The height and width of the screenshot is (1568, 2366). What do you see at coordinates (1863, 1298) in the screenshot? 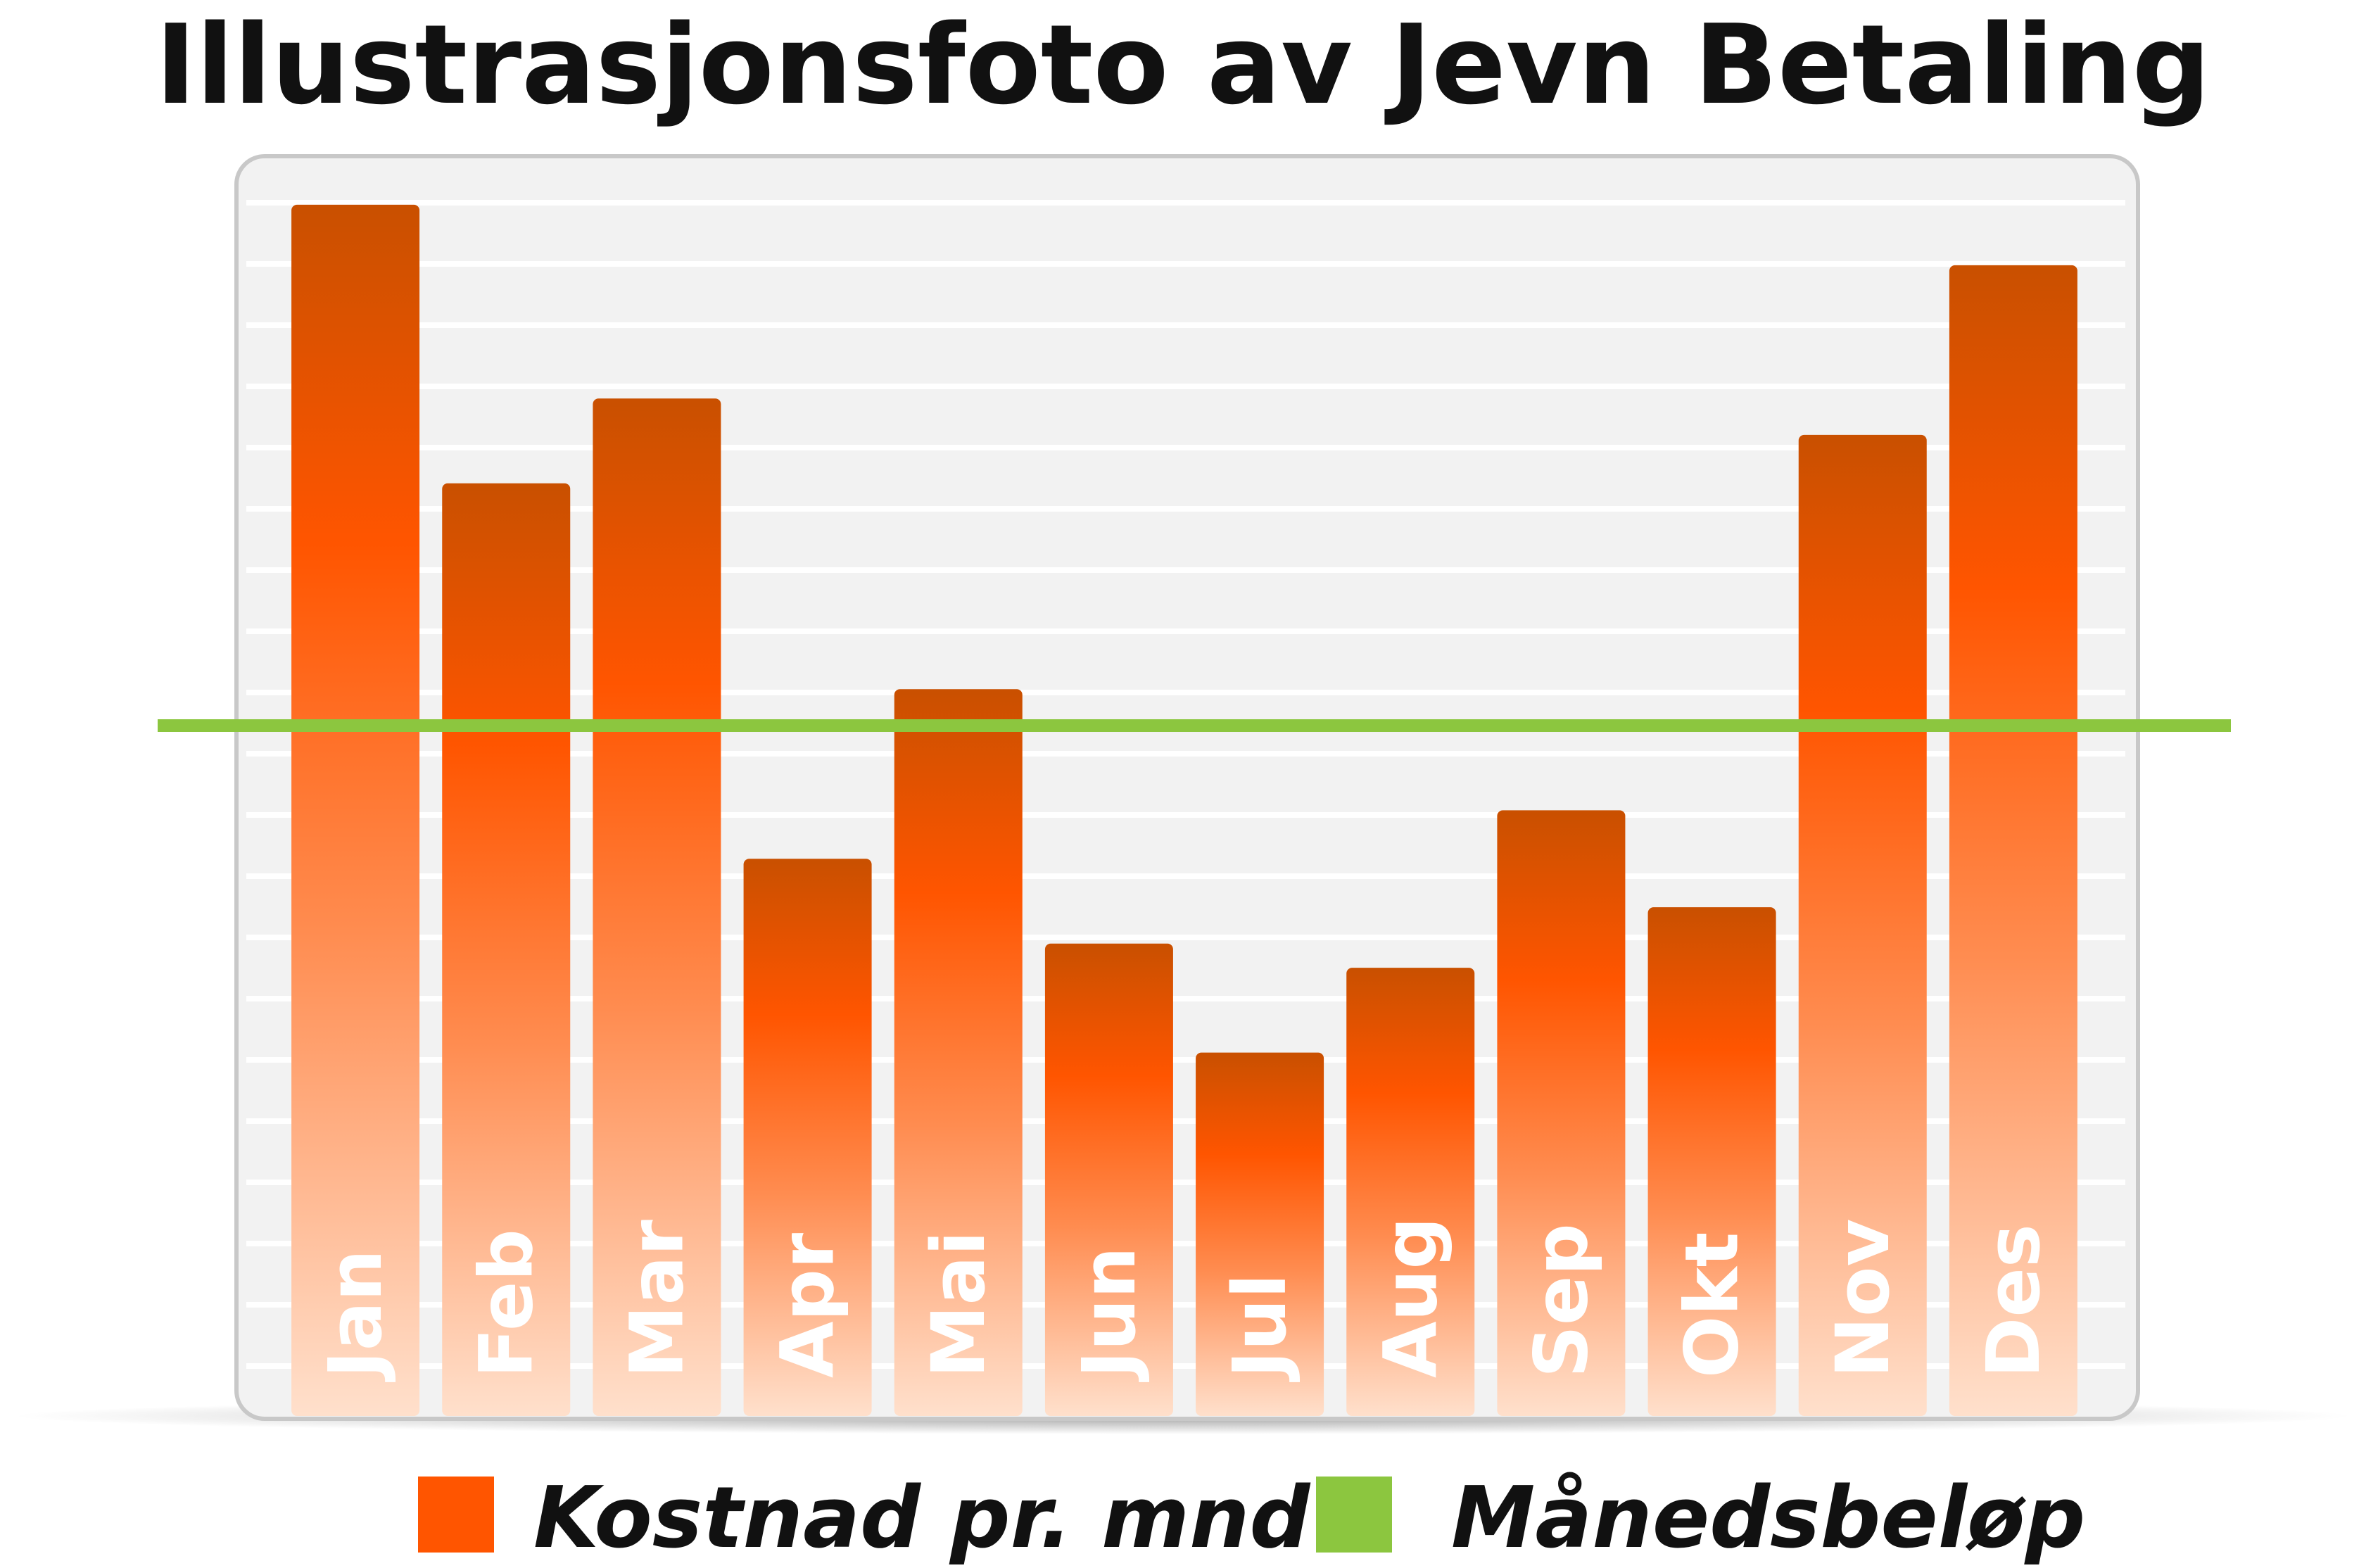
I see `month-label-nov: Nov` at bounding box center [1863, 1298].